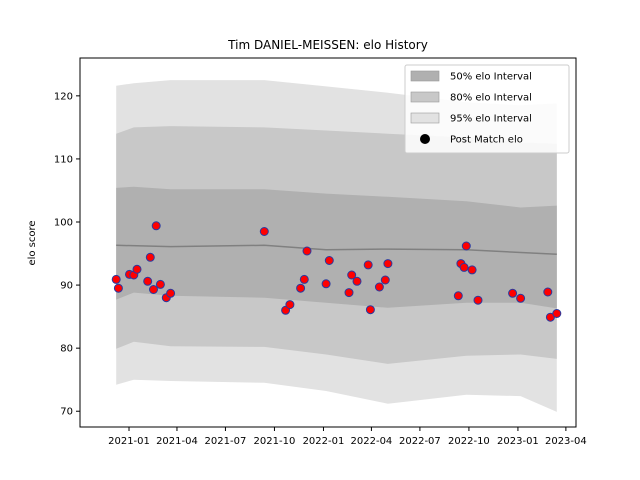 This screenshot has height=480, width=640. Describe the element at coordinates (129, 441) in the screenshot. I see `x-tick-label: 2021-01` at that location.